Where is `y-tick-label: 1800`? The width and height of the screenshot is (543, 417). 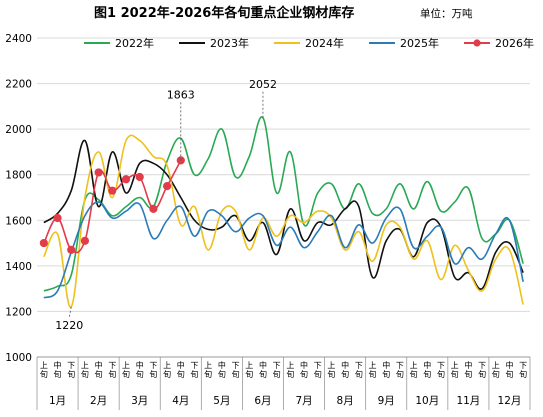 y-tick-label: 1800 is located at coordinates (18, 176).